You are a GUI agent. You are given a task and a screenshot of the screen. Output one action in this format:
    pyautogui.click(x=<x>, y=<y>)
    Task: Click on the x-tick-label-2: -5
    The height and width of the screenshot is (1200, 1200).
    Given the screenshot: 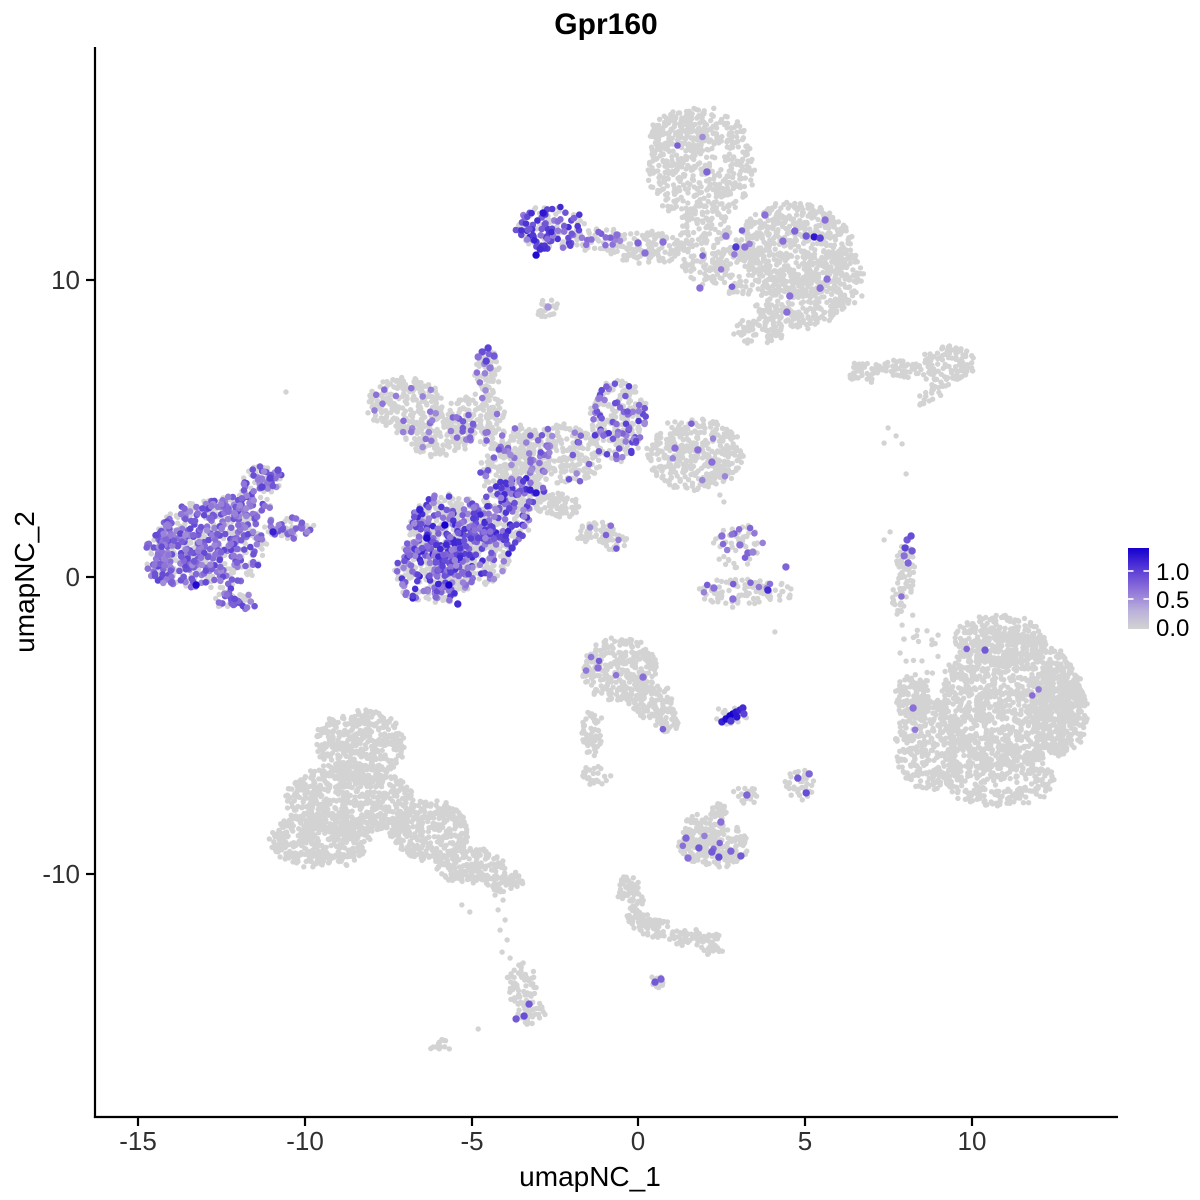 What is the action you would take?
    pyautogui.click(x=471, y=1141)
    